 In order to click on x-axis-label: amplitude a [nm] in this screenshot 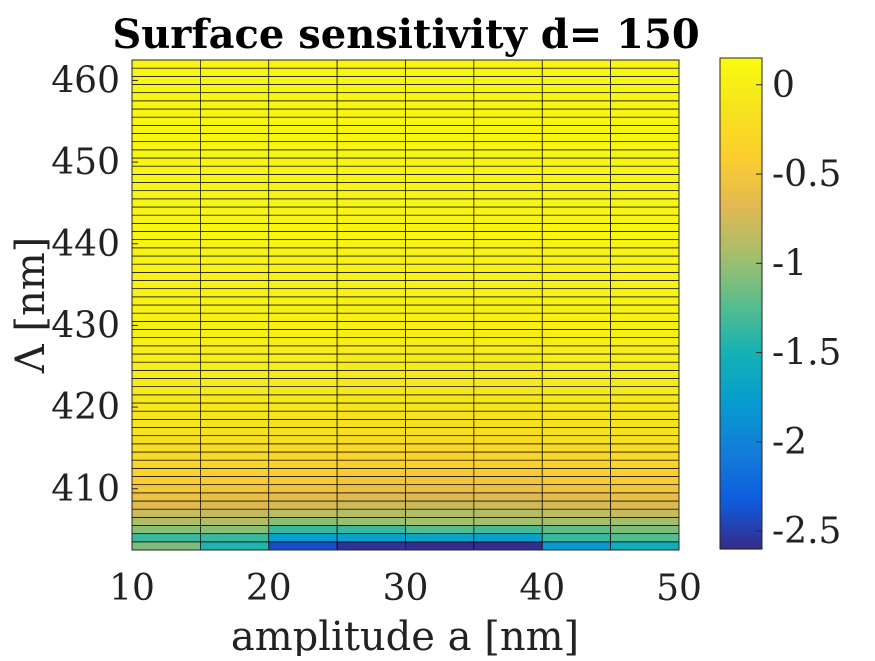, I will do `click(405, 635)`.